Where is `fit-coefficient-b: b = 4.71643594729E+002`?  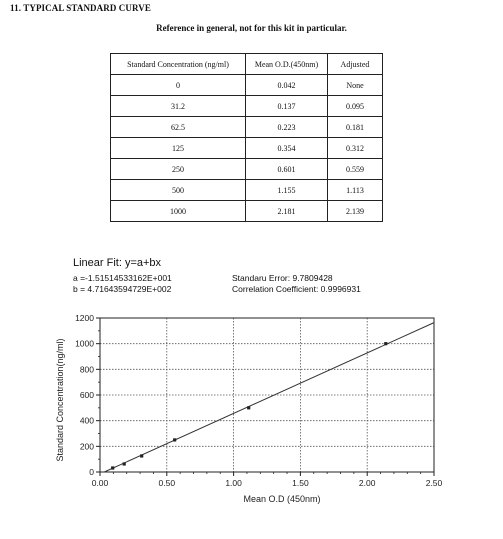
fit-coefficient-b: b = 4.71643594729E+002 is located at coordinates (122, 289).